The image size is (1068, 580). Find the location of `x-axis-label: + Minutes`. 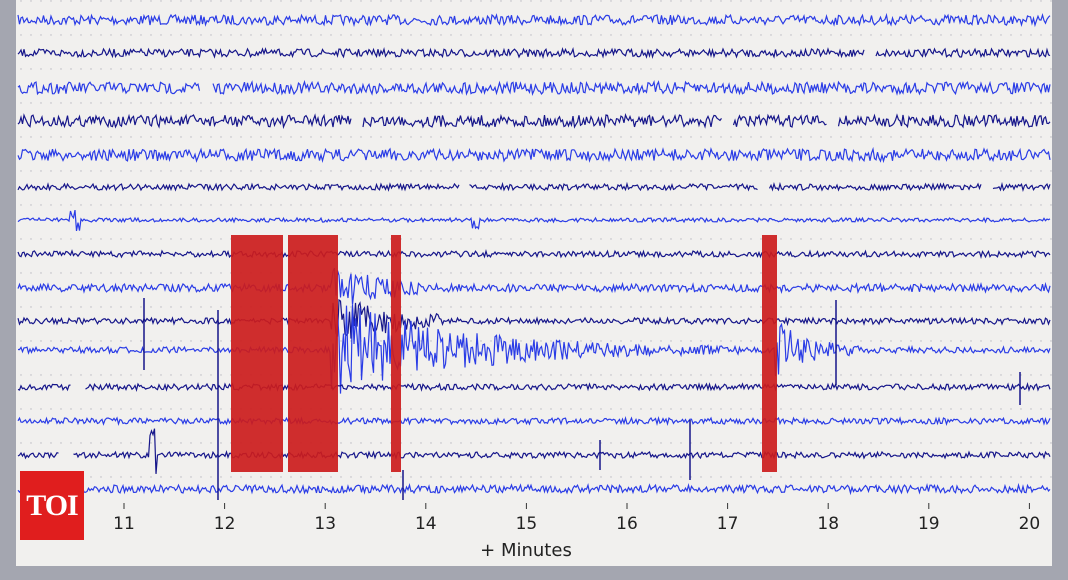

x-axis-label: + Minutes is located at coordinates (526, 550).